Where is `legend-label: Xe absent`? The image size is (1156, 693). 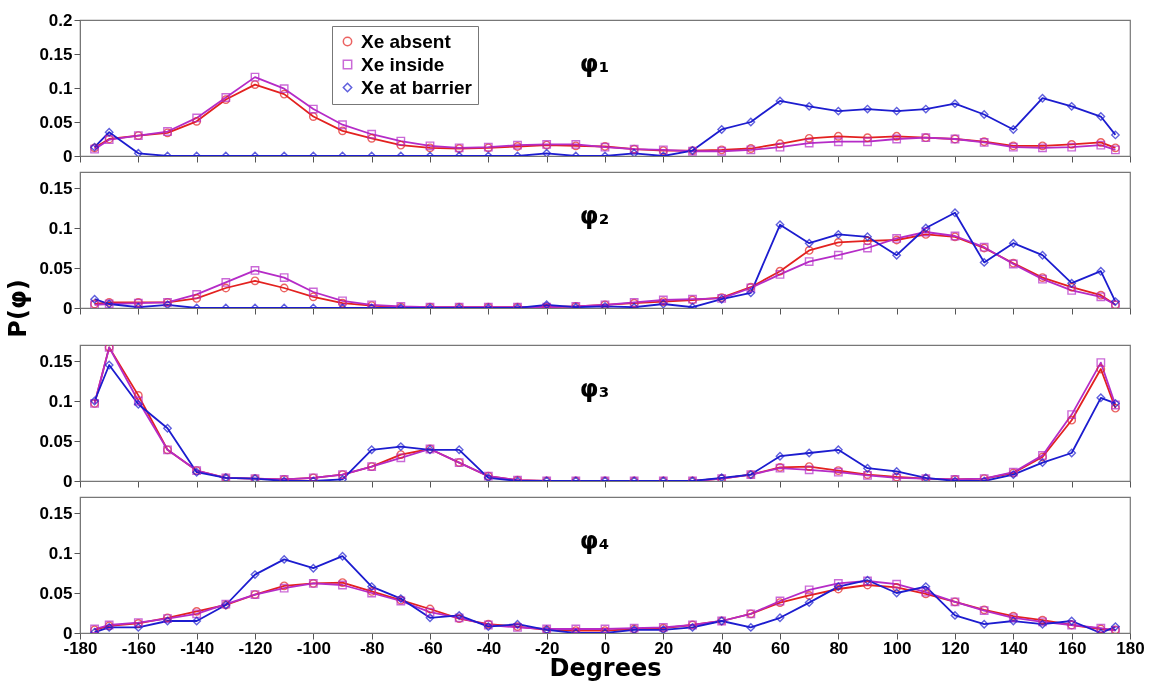 legend-label: Xe absent is located at coordinates (406, 41).